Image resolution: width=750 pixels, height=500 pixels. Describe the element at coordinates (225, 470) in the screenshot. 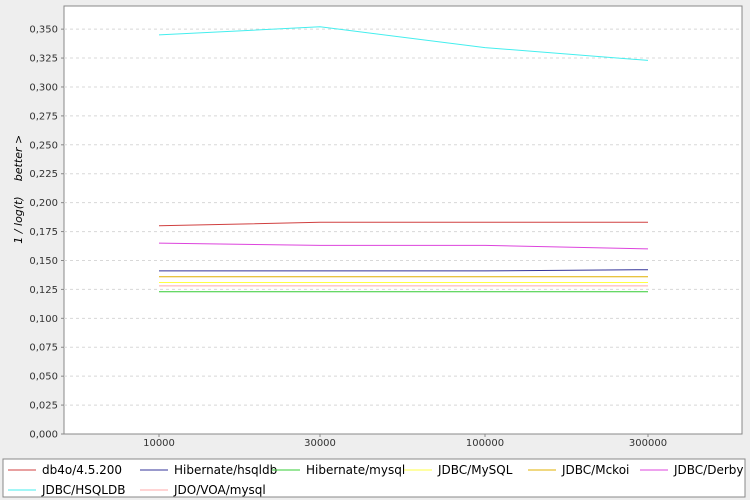

I see `legend-label: Hibernate/hsqldb` at that location.